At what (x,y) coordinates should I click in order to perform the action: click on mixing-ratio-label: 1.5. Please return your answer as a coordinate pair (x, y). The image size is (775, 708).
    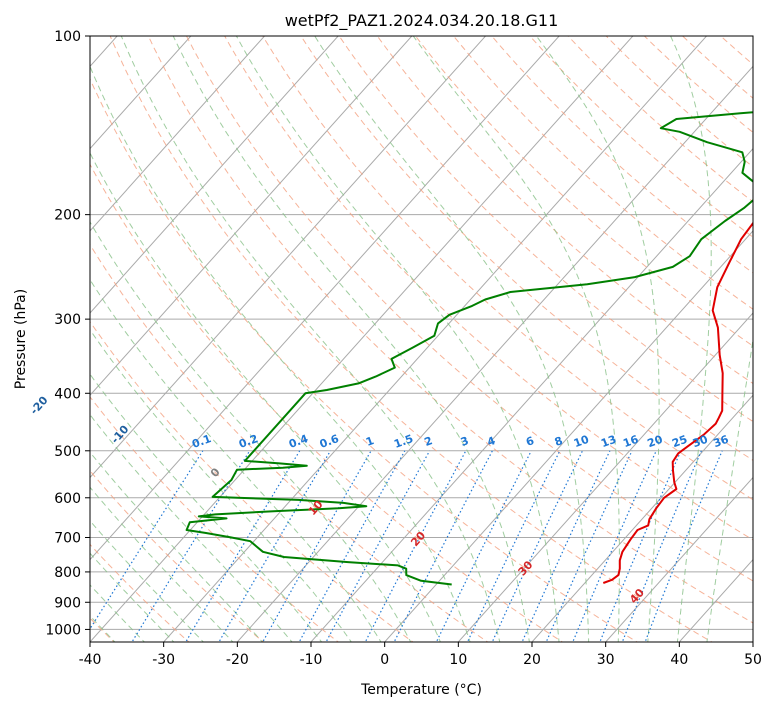
    Looking at the image, I should click on (403, 441).